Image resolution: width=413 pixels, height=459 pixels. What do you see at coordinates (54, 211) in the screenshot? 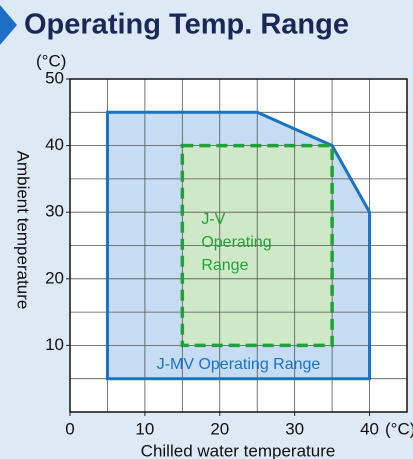
I see `y-tick-label: 30` at bounding box center [54, 211].